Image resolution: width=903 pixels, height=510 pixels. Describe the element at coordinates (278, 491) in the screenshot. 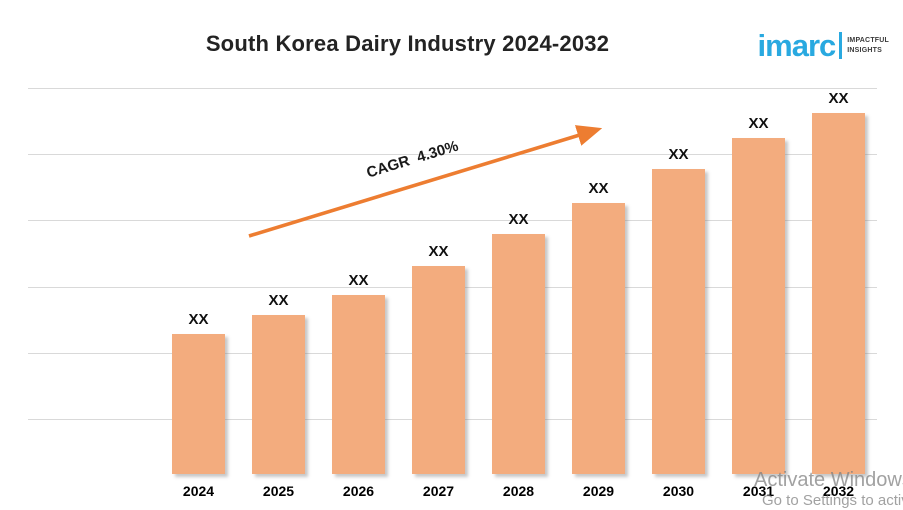

I see `x-axis-tick-label: 2025` at that location.